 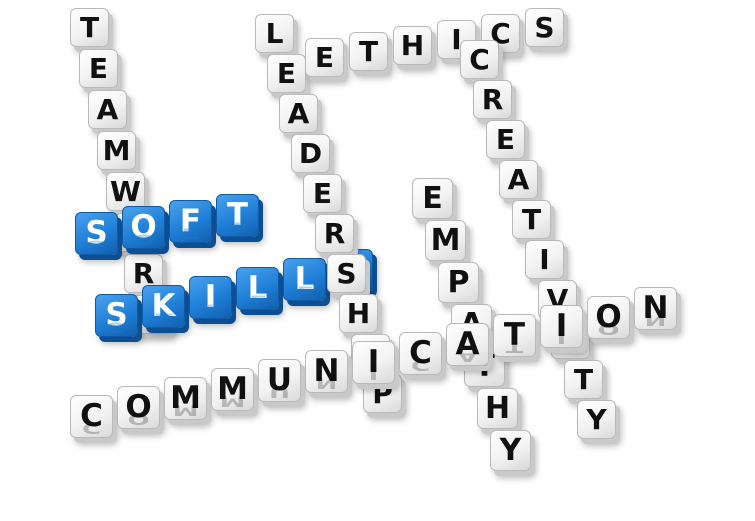 What do you see at coordinates (163, 306) in the screenshot?
I see `letter-cube: K` at bounding box center [163, 306].